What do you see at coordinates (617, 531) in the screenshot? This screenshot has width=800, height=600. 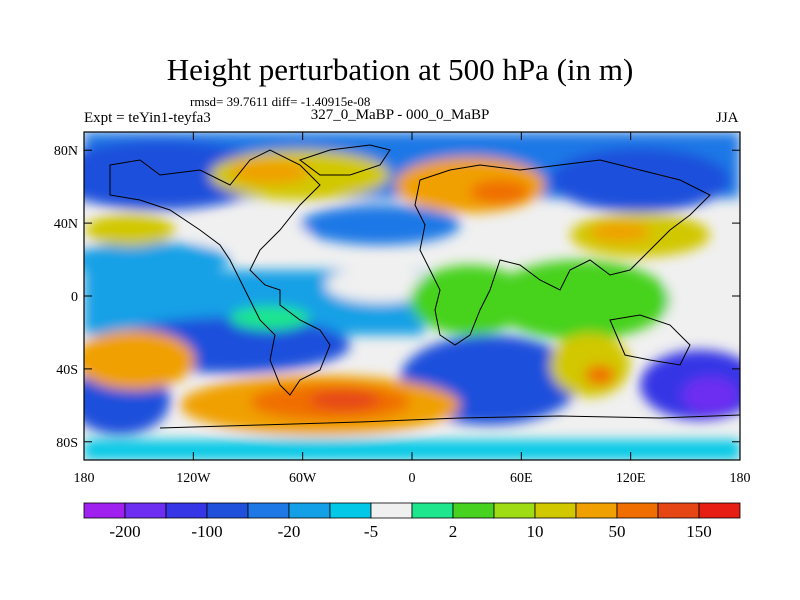 I see `colorbar-label: 50` at bounding box center [617, 531].